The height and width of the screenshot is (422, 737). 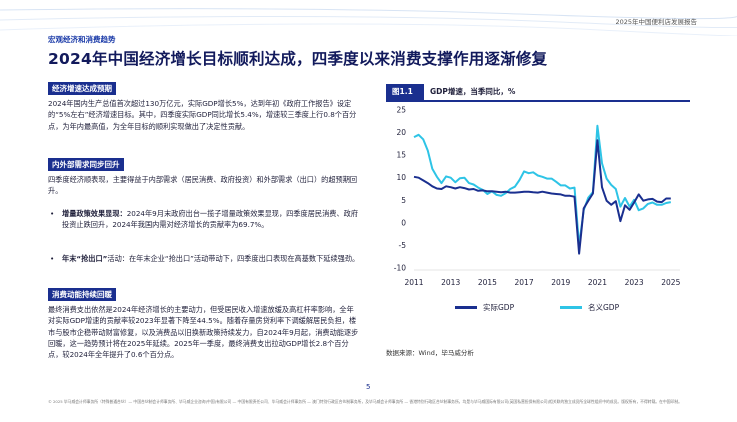 What do you see at coordinates (82, 39) in the screenshot?
I see `section-label: 宏观经济和消费趋势` at bounding box center [82, 39].